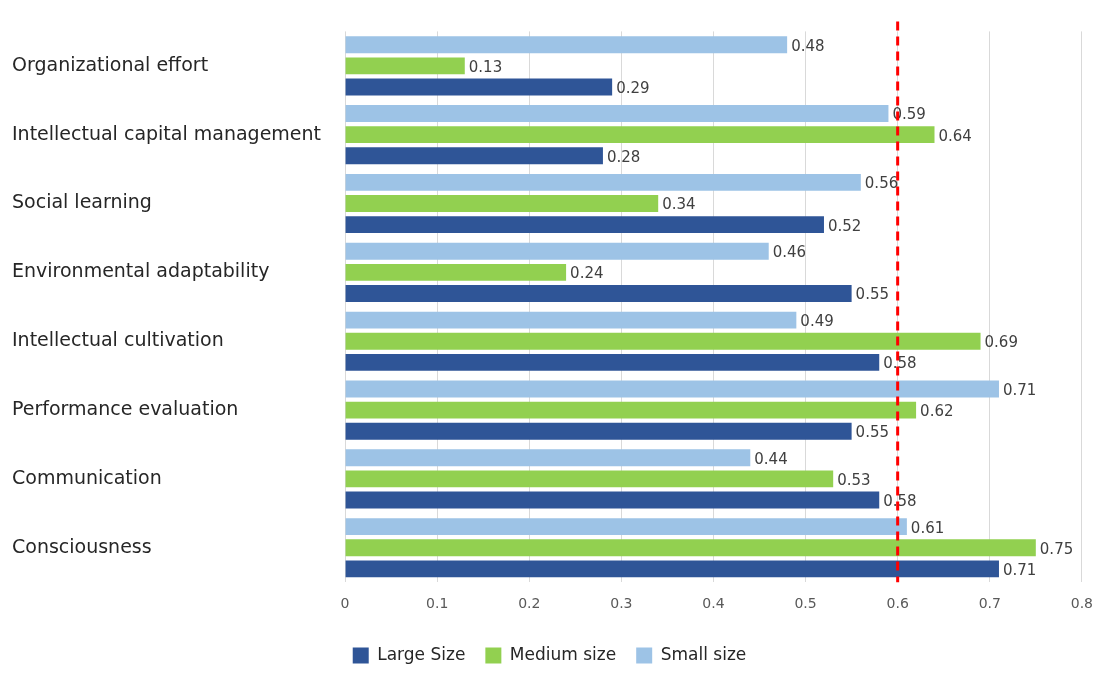  Describe the element at coordinates (421, 653) in the screenshot. I see `legend-label: Large Size` at that location.